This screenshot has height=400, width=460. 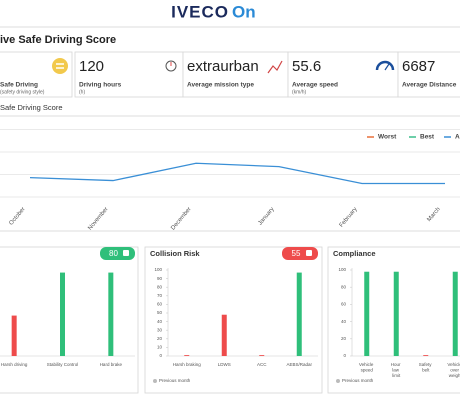 I want to click on x-tick-label: Hour law limit, so click(x=396, y=370).